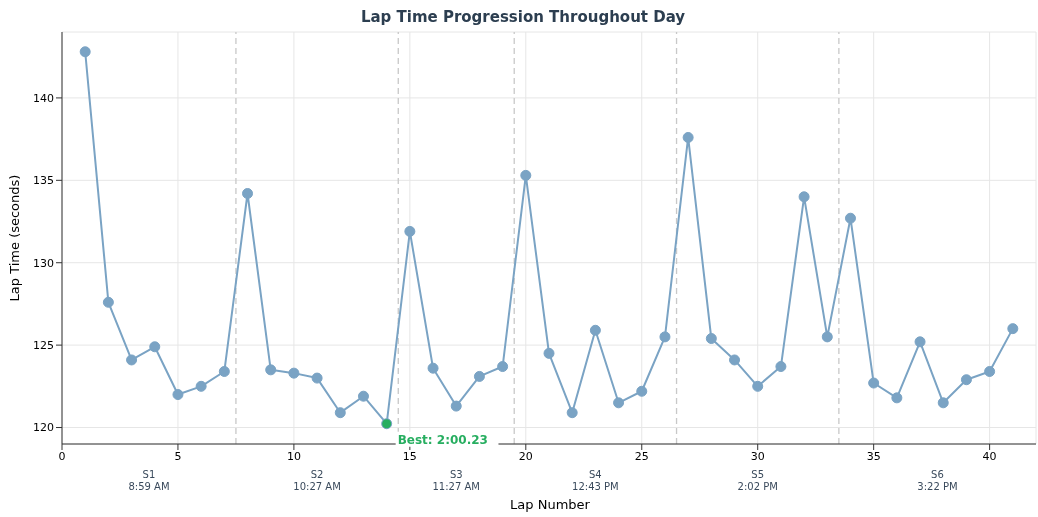 The width and height of the screenshot is (1038, 517). Describe the element at coordinates (178, 456) in the screenshot. I see `x-tick-label: 5` at that location.